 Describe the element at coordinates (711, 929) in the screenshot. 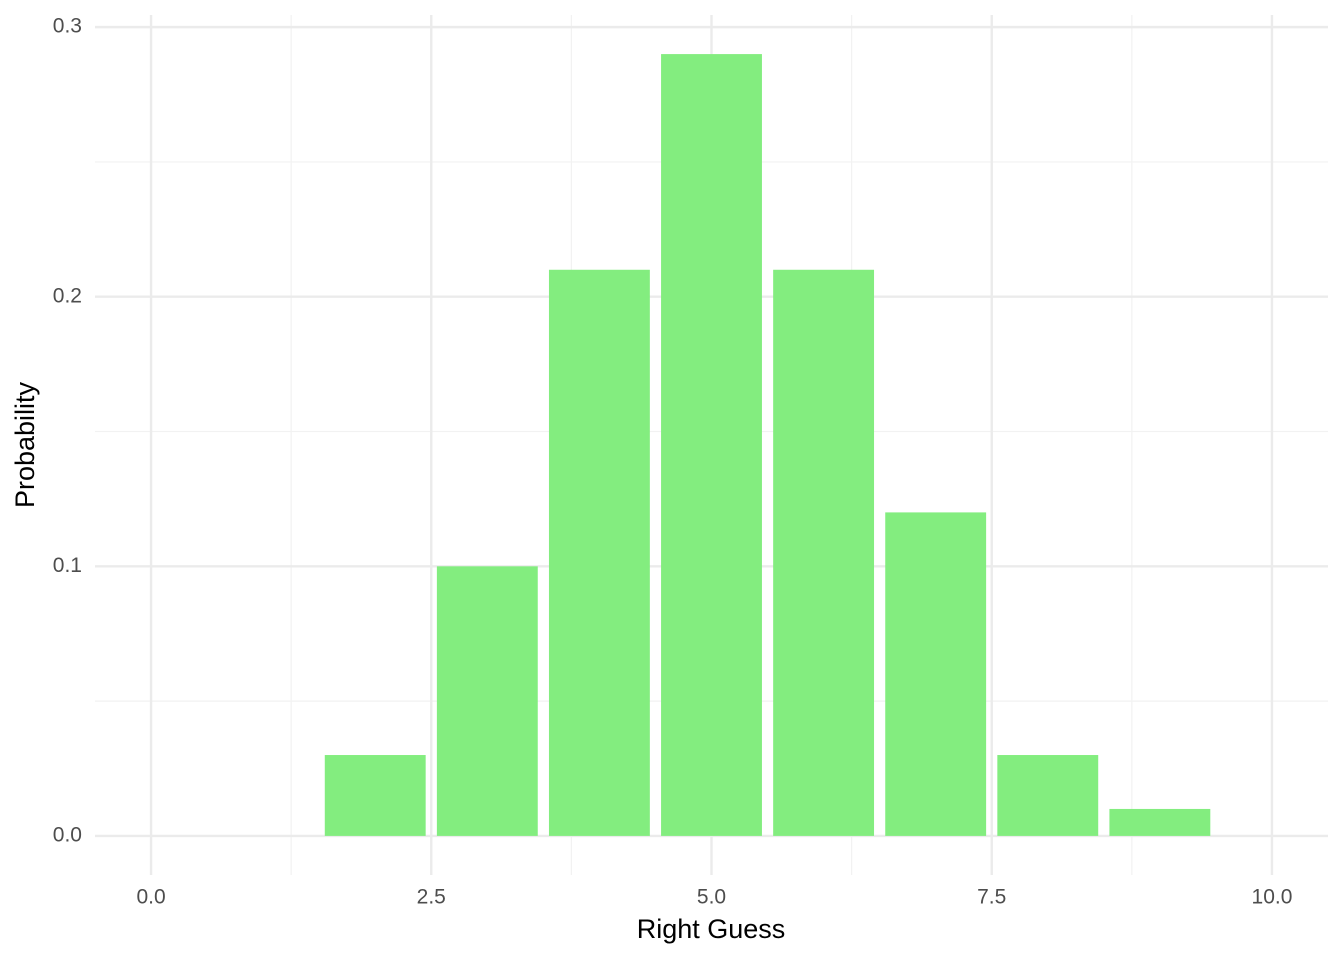

I see `x-axis-title: Right Guess` at that location.